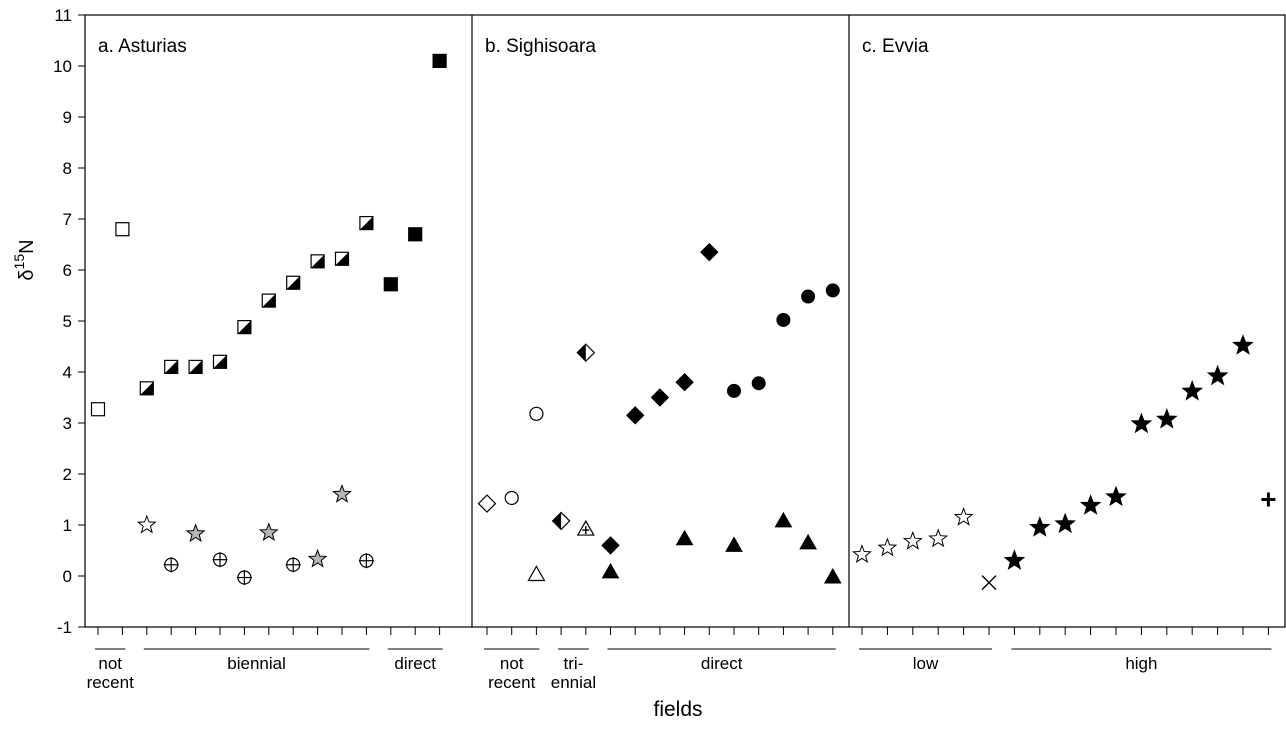 Image resolution: width=1286 pixels, height=743 pixels. I want to click on y-tick-label: 4, so click(67, 372).